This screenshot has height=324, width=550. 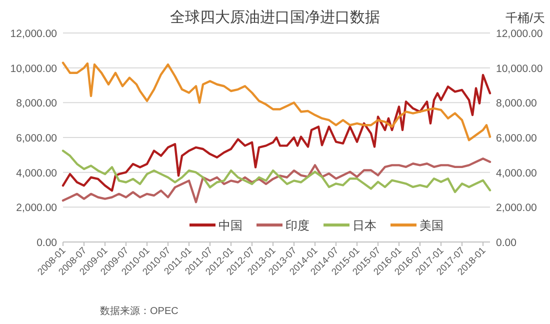 I want to click on y2-tick-label: 0.00, so click(x=506, y=243).